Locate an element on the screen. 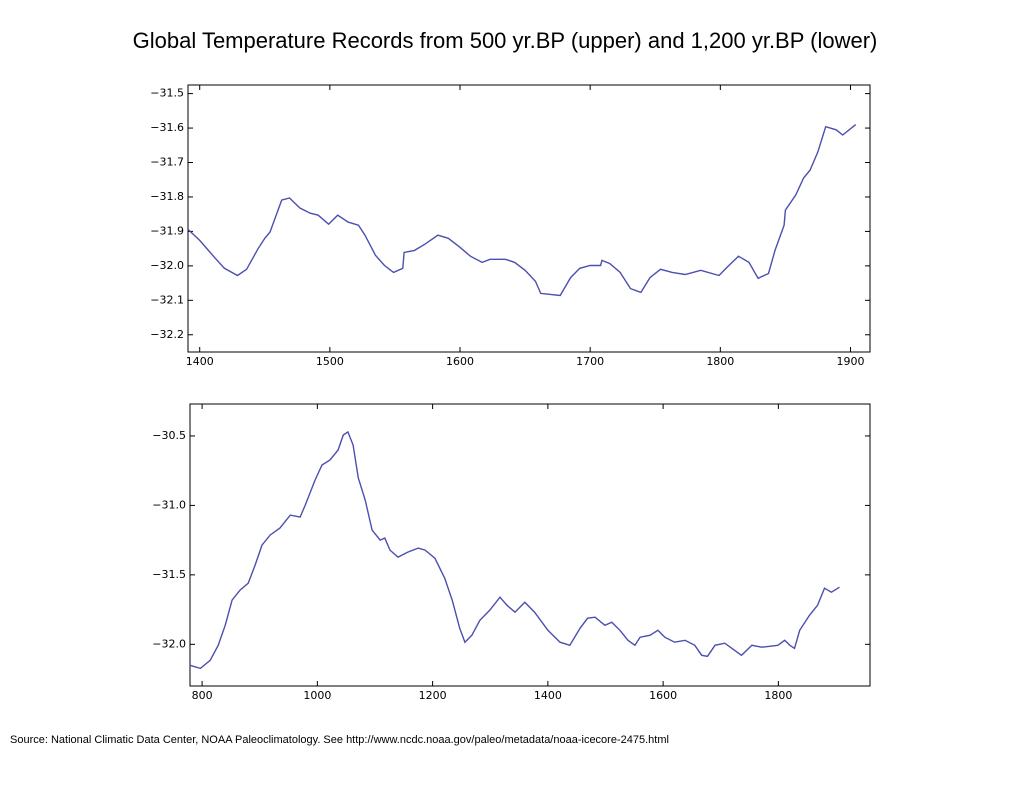 The width and height of the screenshot is (1024, 791). x-tick-label: 800 is located at coordinates (202, 695).